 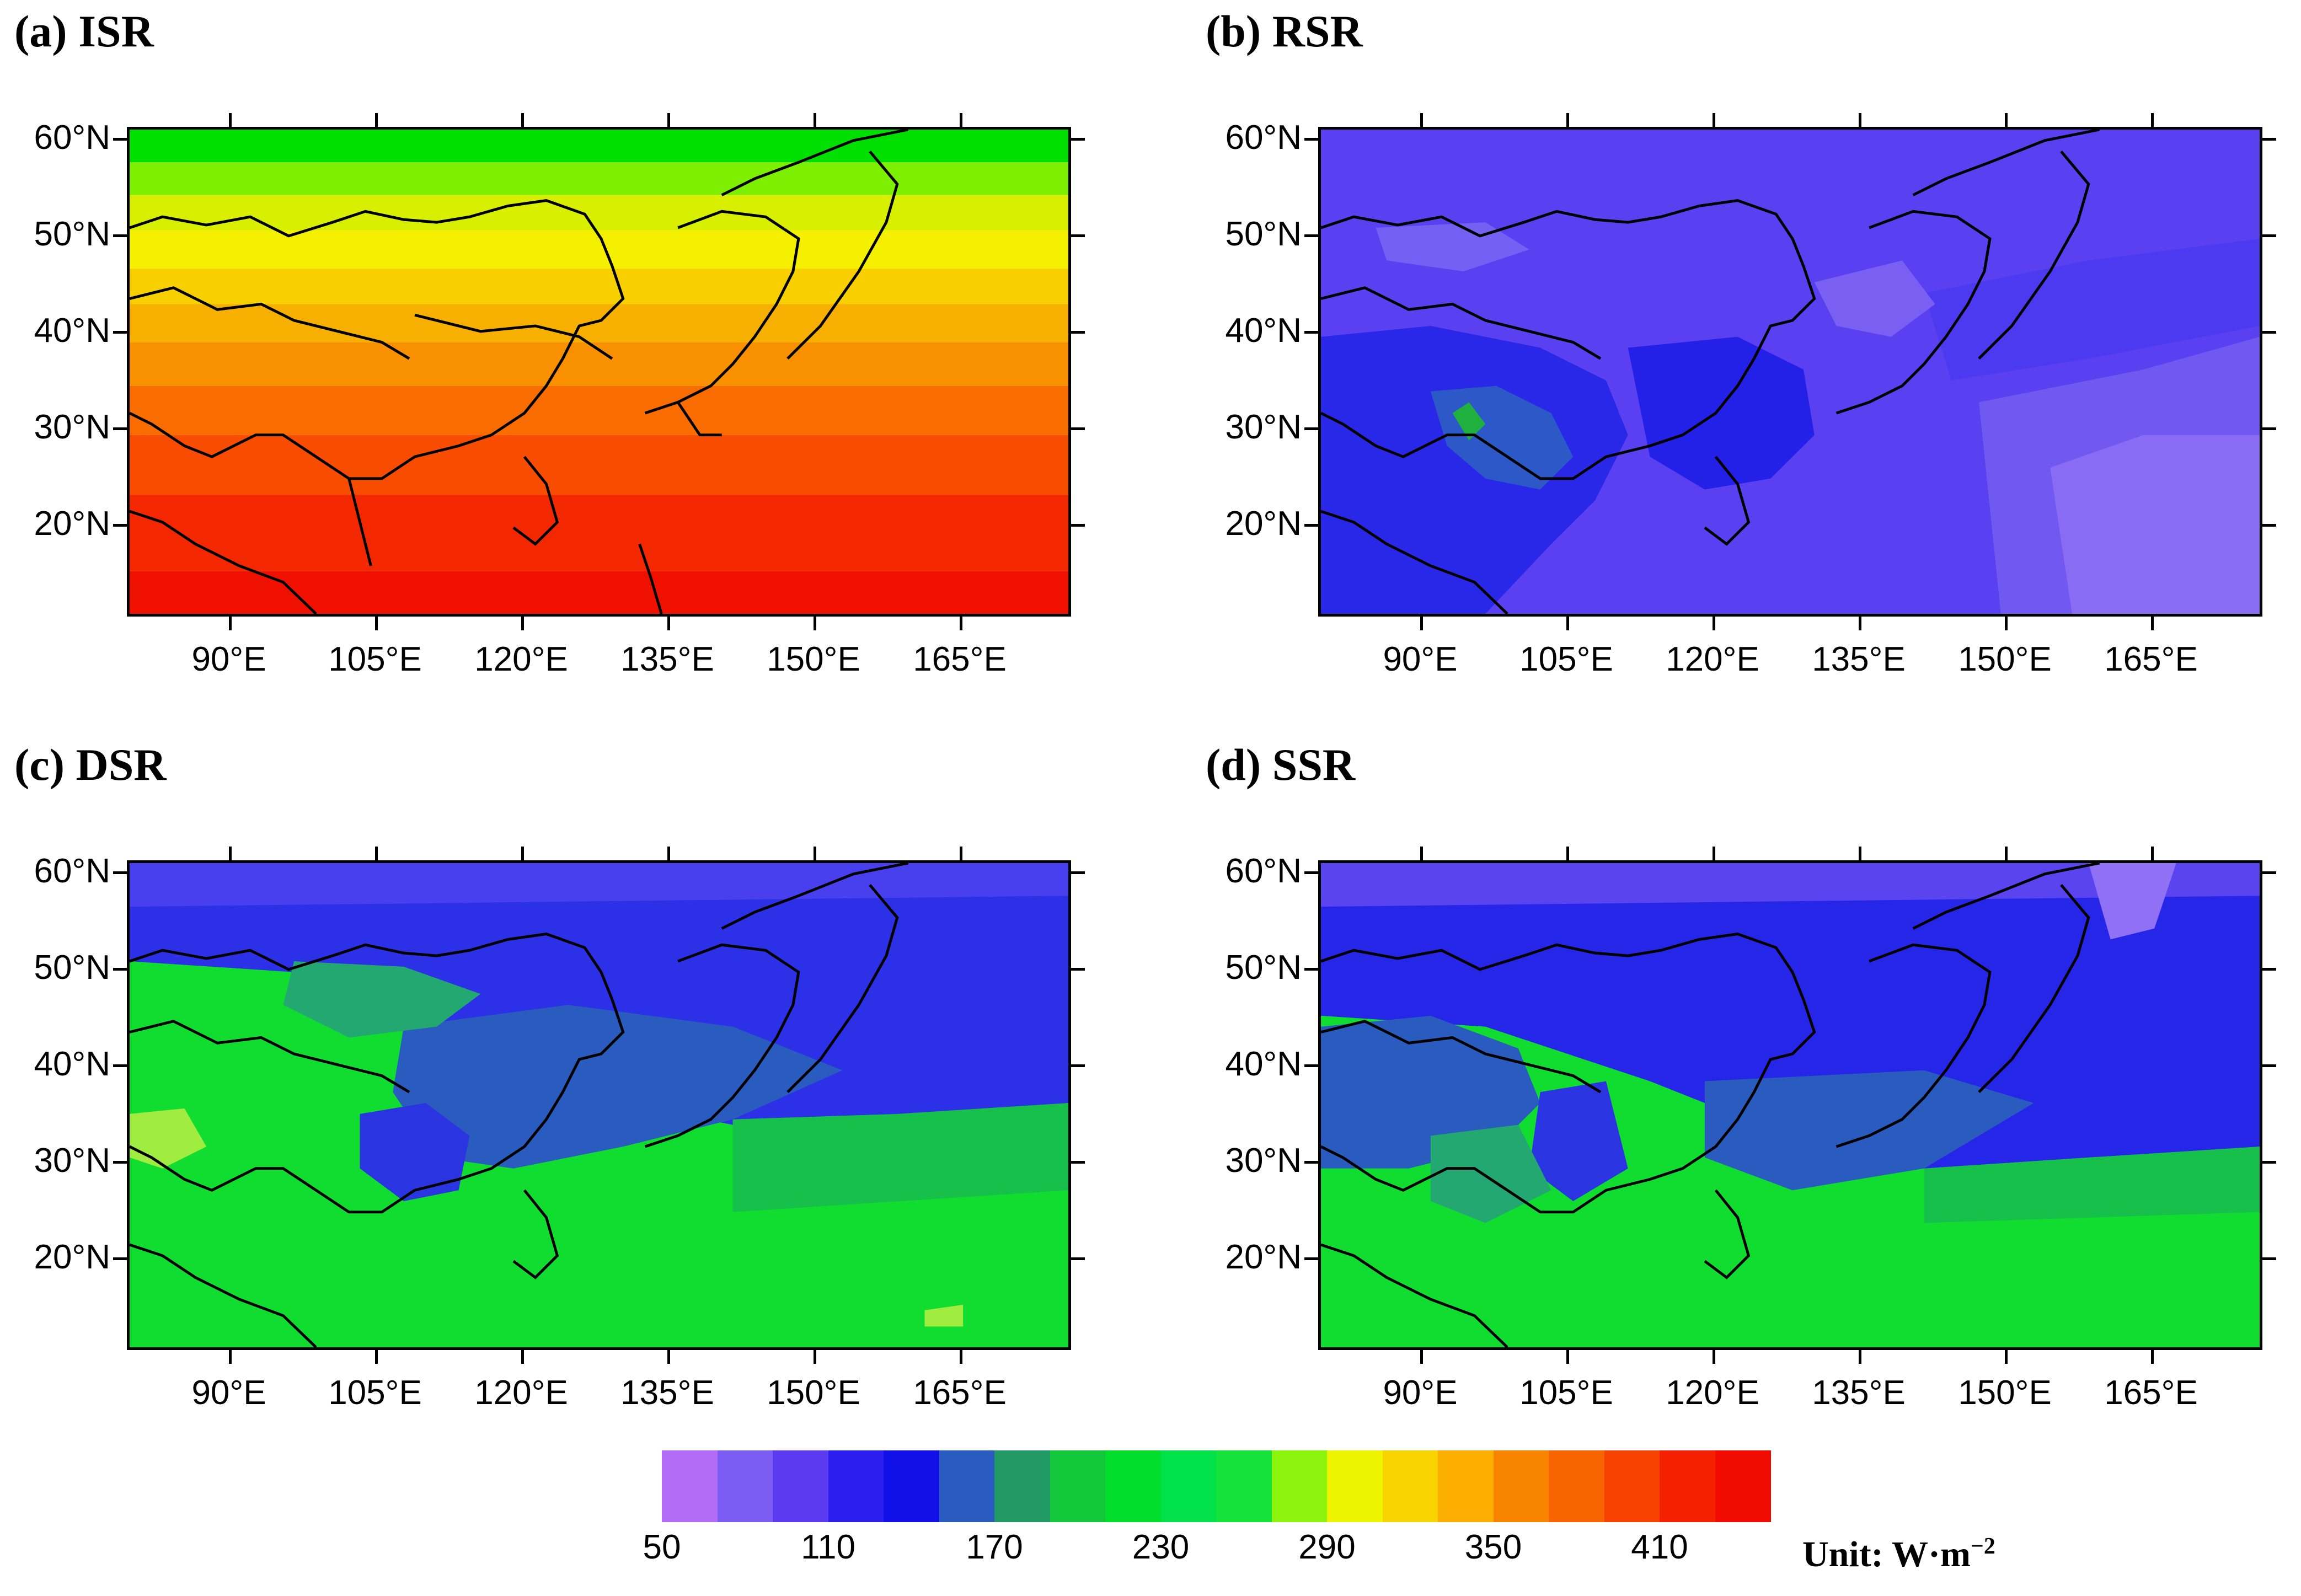 I want to click on unit-prefix: Unit: W·m, so click(x=1887, y=1554).